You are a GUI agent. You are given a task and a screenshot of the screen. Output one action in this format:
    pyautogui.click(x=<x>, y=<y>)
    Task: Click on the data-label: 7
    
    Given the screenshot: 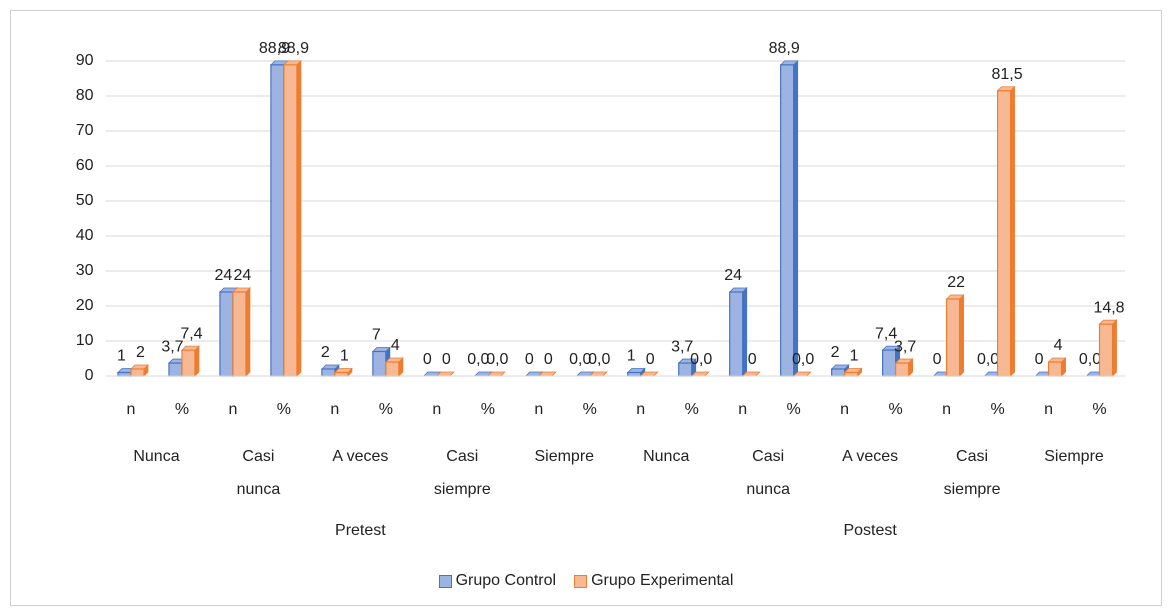 What is the action you would take?
    pyautogui.click(x=376, y=335)
    